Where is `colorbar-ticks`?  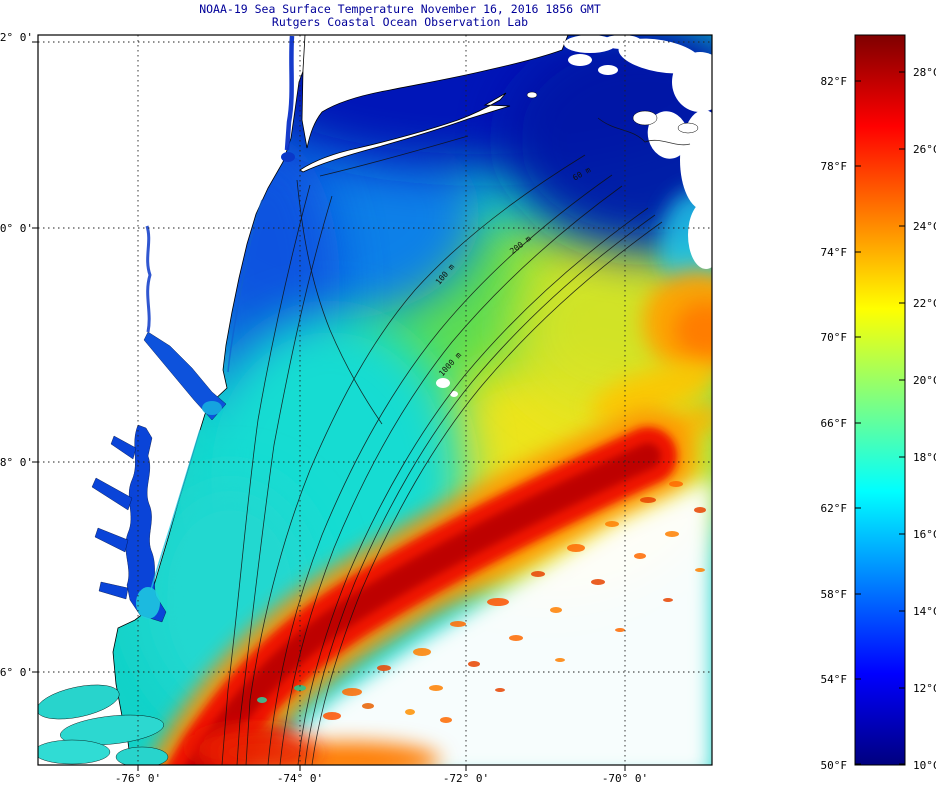
colorbar-ticks is located at coordinates (880, 418).